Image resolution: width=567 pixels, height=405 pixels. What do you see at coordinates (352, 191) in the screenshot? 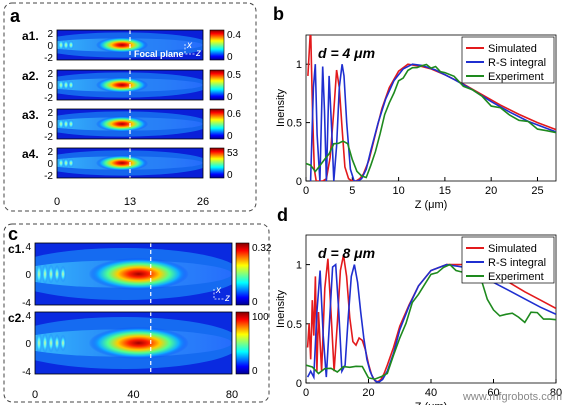
I see `x-tick-label: 5` at bounding box center [352, 191].